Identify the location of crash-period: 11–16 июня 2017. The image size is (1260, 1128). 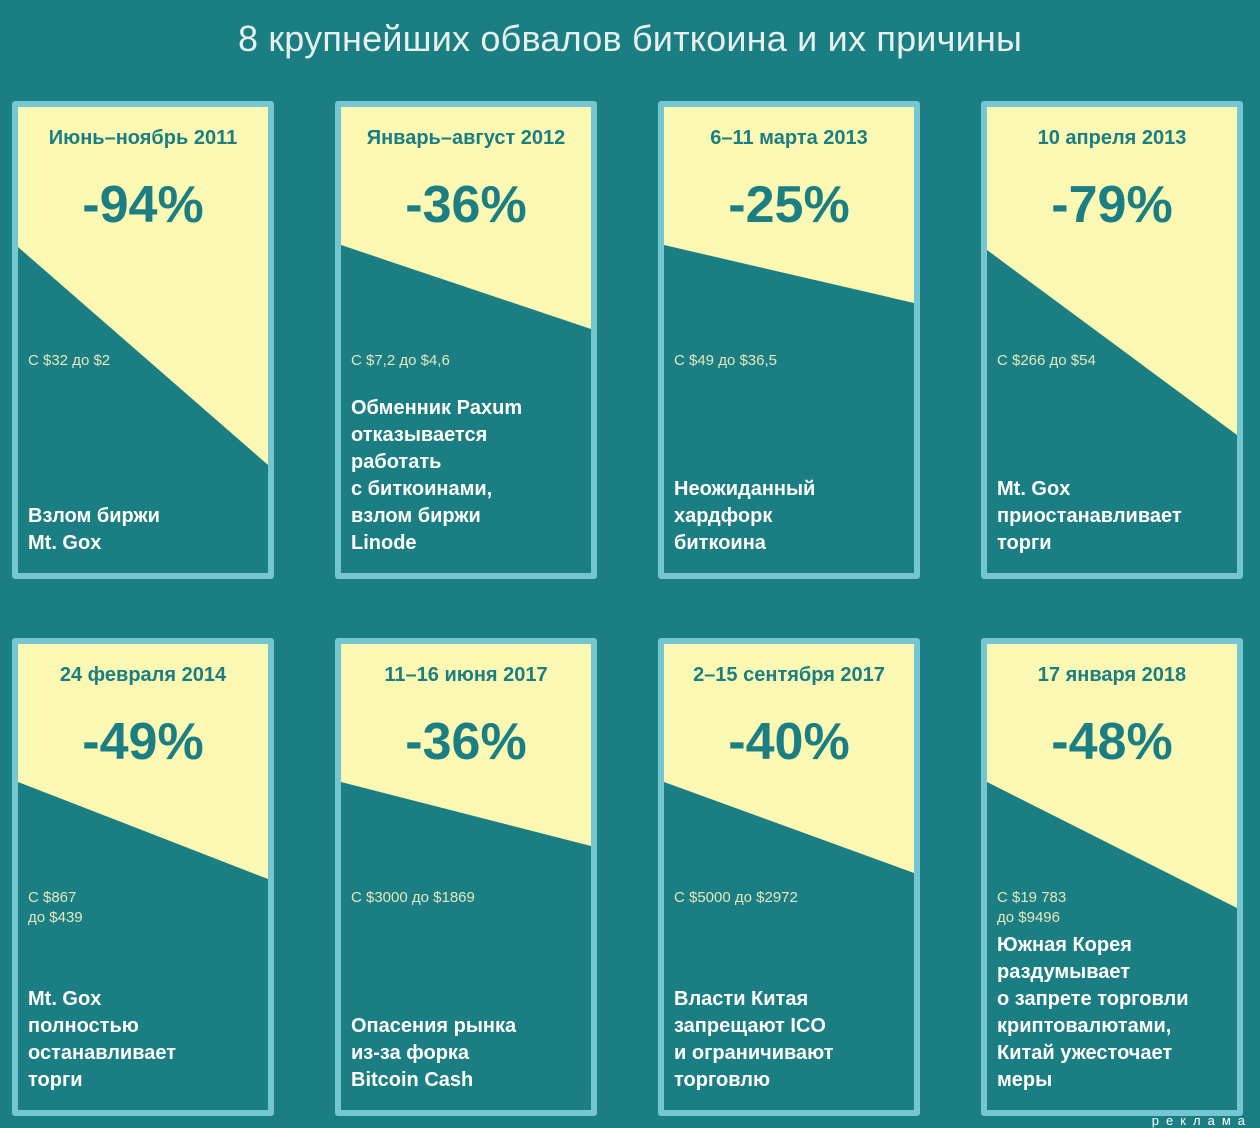
(466, 675).